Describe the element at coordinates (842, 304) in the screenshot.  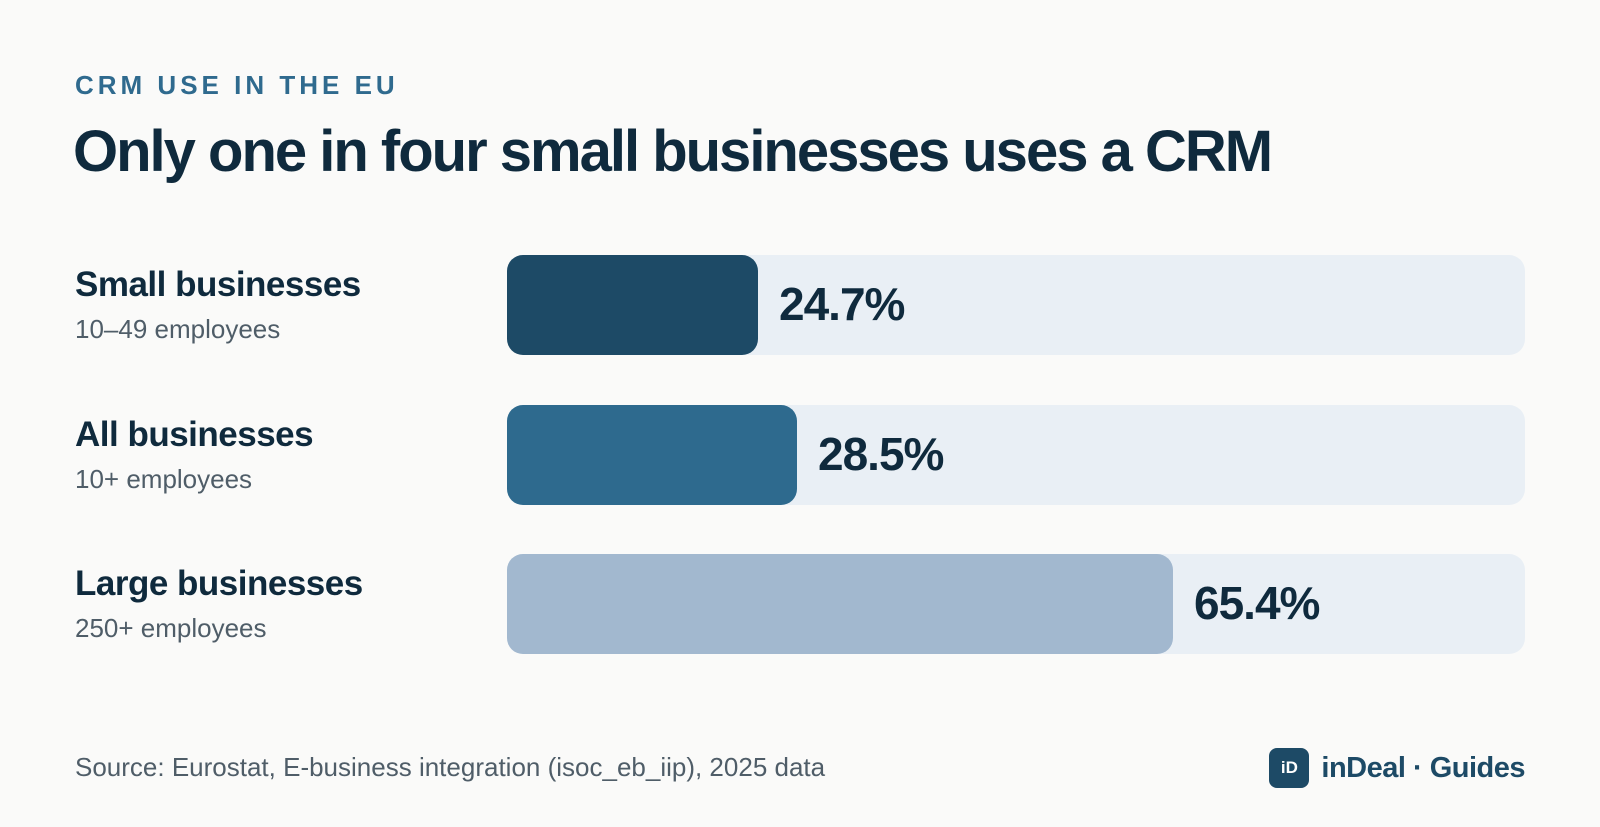
I see `value-label: 24.7%` at that location.